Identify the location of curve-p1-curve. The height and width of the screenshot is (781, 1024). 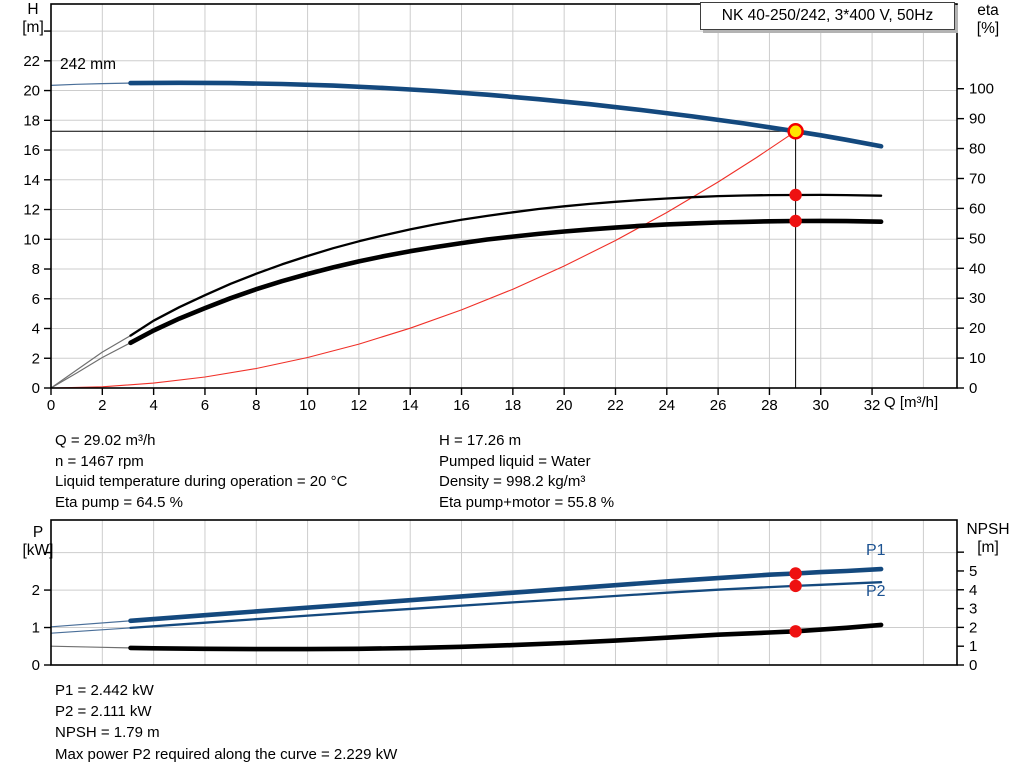
(506, 595).